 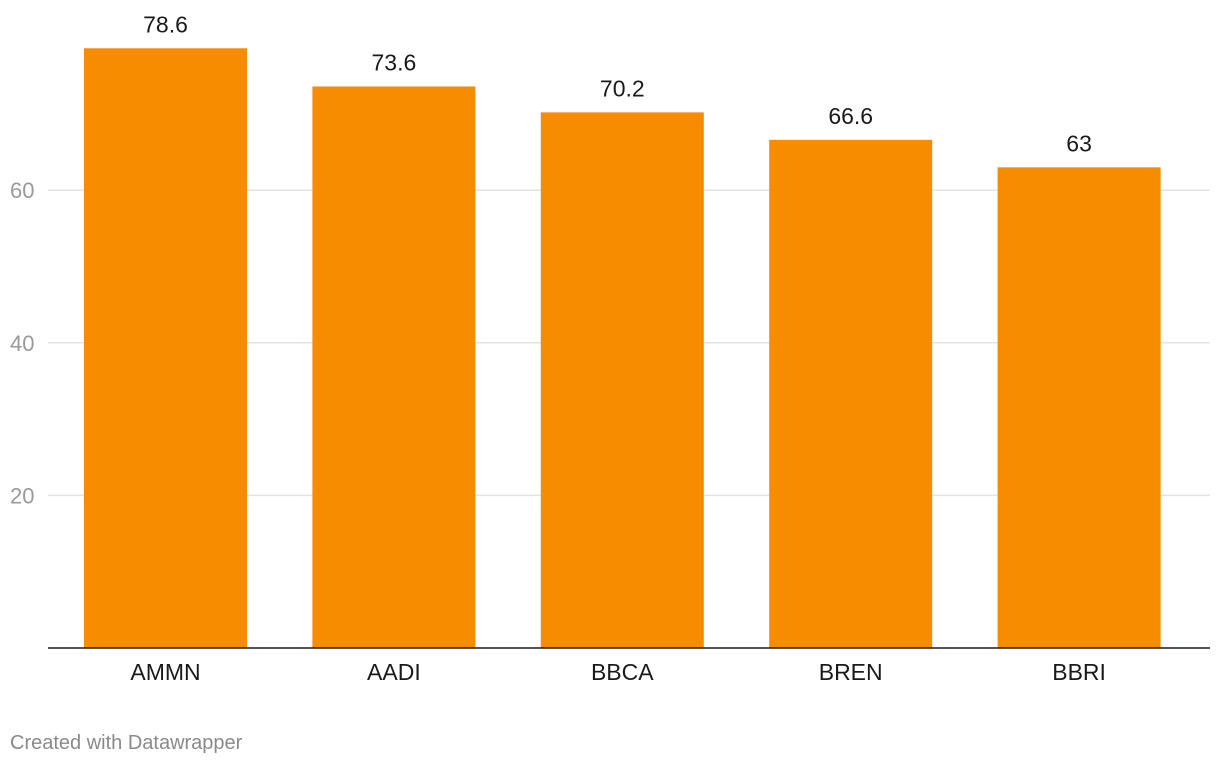 What do you see at coordinates (1079, 143) in the screenshot?
I see `value-label-bbri: 63` at bounding box center [1079, 143].